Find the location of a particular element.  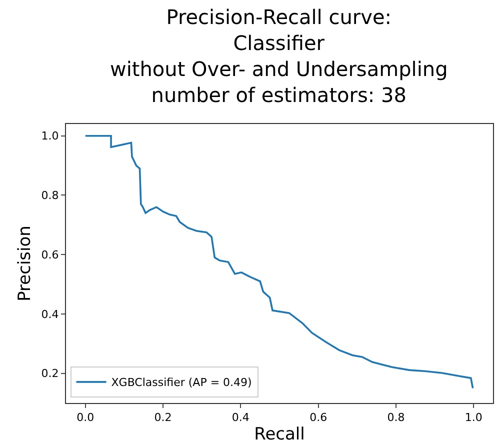

y-tick-label: 0.6 is located at coordinates (50, 255).